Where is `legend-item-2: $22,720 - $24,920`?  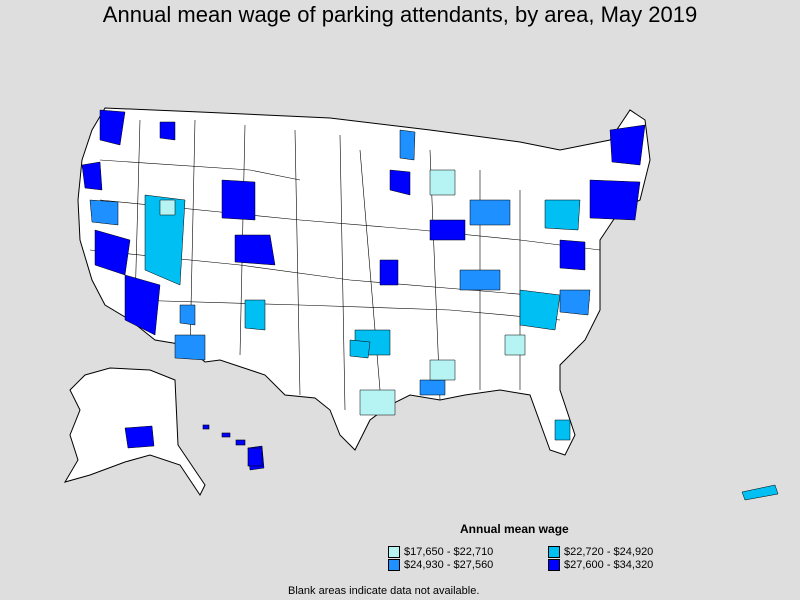 legend-item-2: $22,720 - $24,920 is located at coordinates (623, 552).